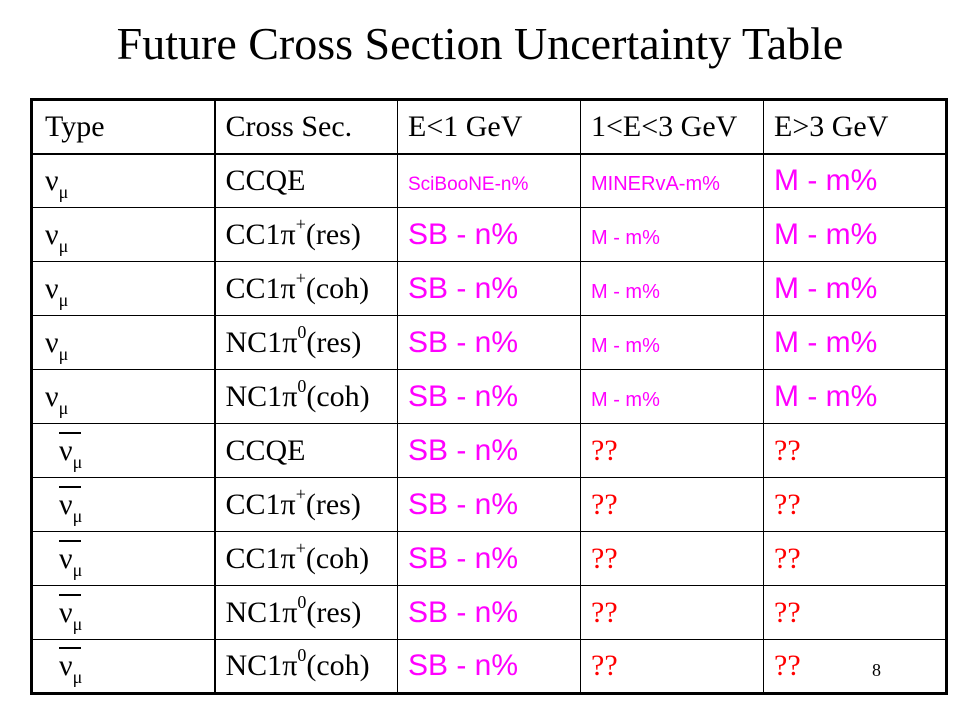 The width and height of the screenshot is (960, 720). I want to click on energy-mid-cell: MINERvA-m%, so click(672, 180).